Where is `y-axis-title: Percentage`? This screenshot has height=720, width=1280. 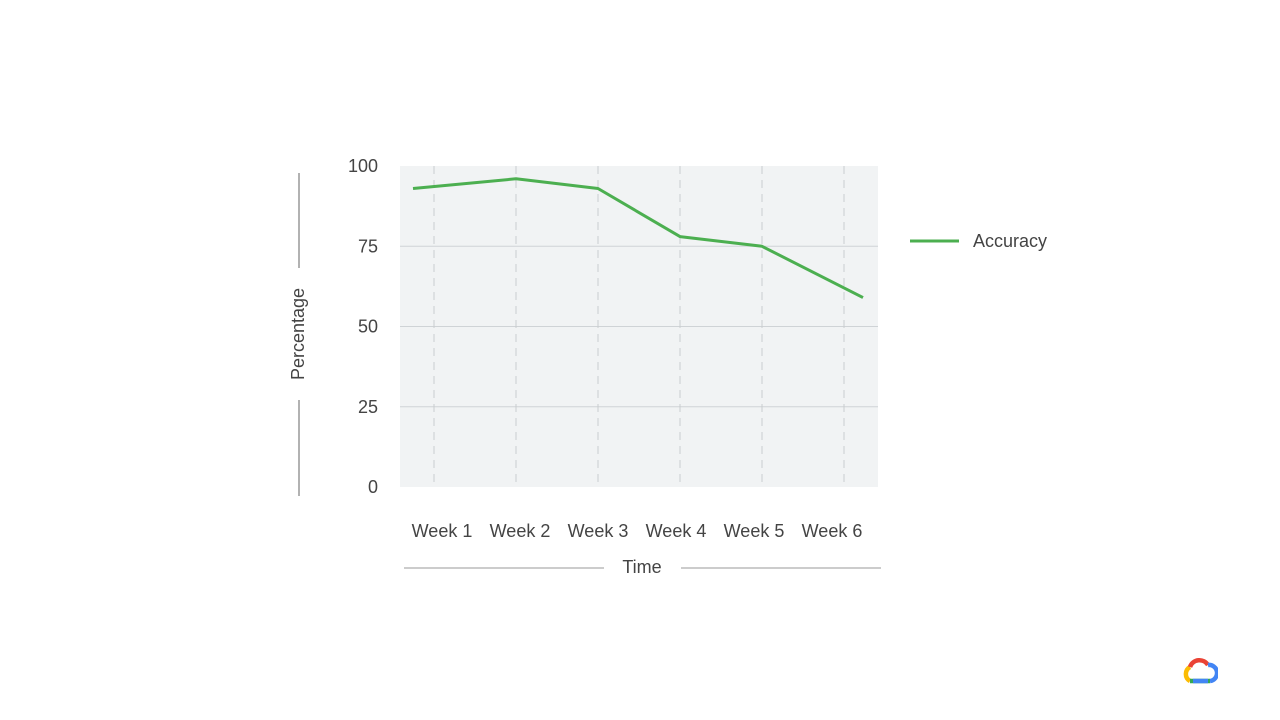 y-axis-title: Percentage is located at coordinates (298, 334).